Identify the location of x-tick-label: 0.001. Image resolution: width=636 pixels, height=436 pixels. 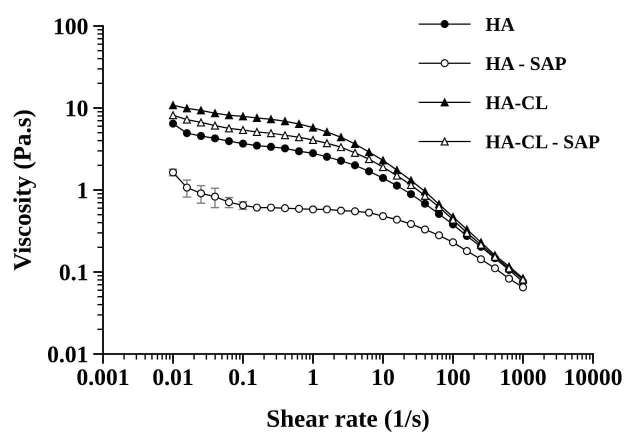
(102, 377).